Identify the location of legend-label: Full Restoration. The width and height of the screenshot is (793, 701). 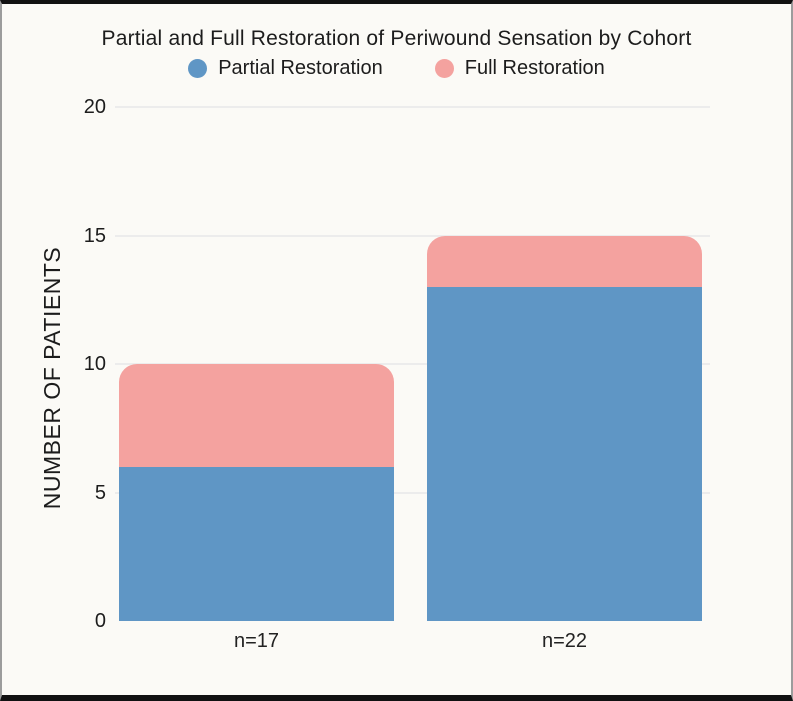
(534, 68).